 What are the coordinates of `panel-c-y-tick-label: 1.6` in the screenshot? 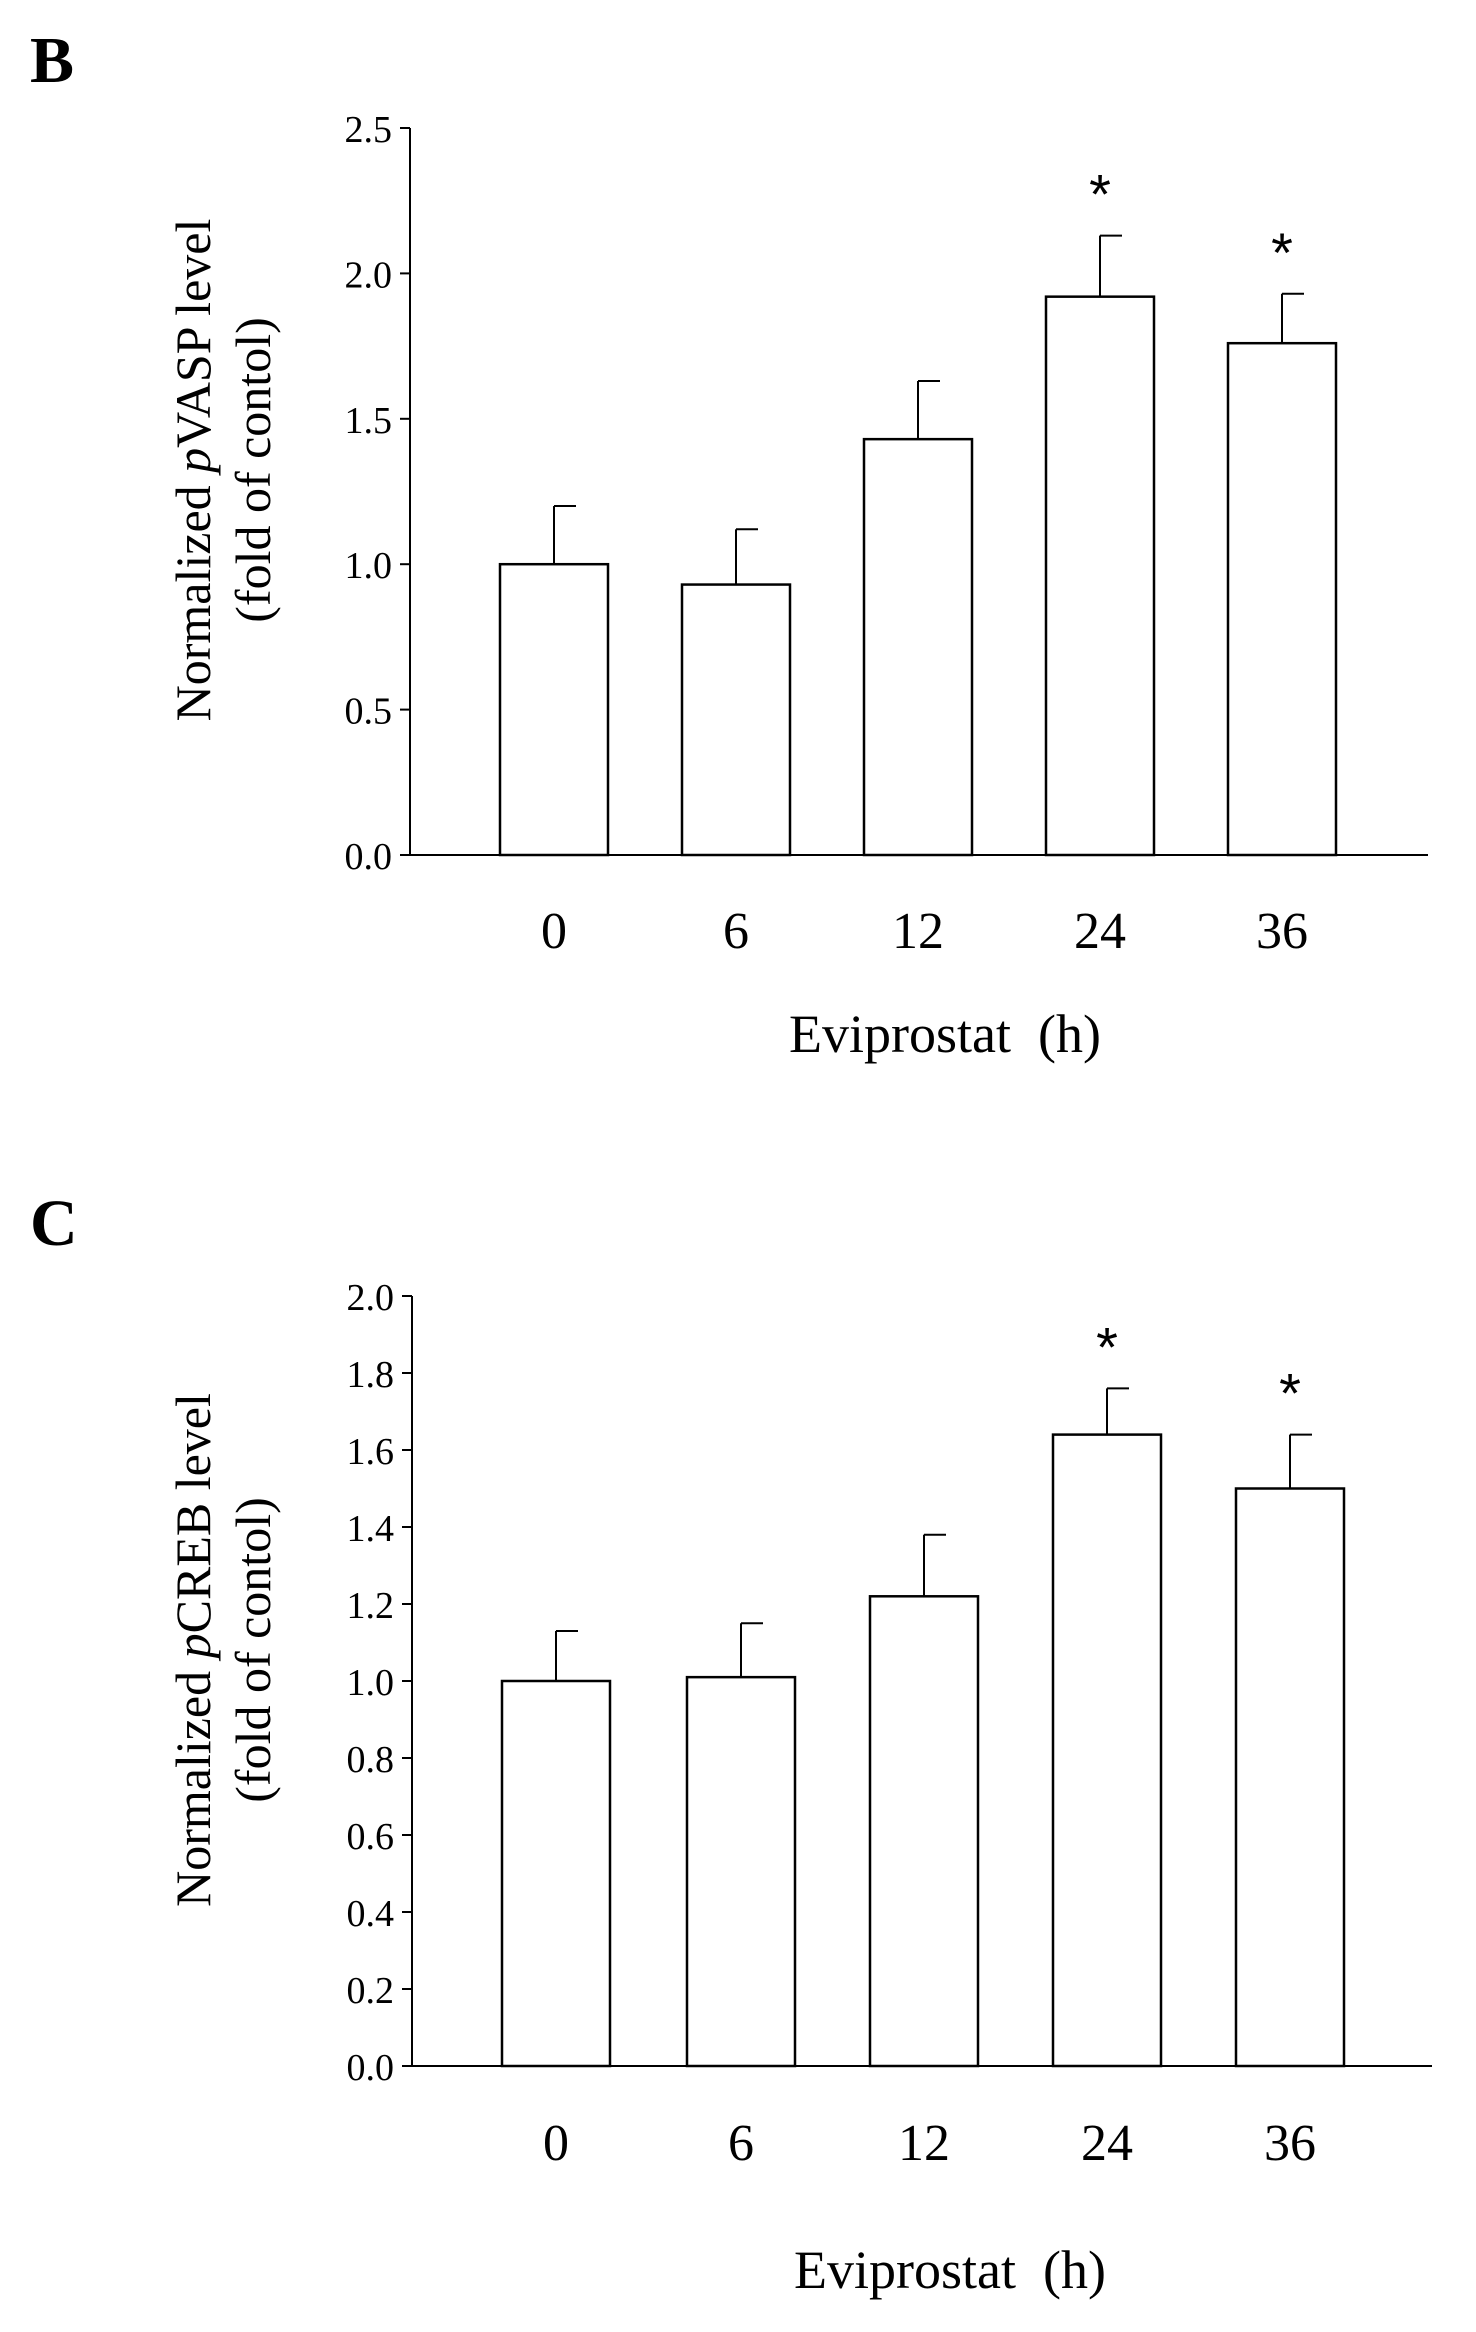 It's located at (371, 1452).